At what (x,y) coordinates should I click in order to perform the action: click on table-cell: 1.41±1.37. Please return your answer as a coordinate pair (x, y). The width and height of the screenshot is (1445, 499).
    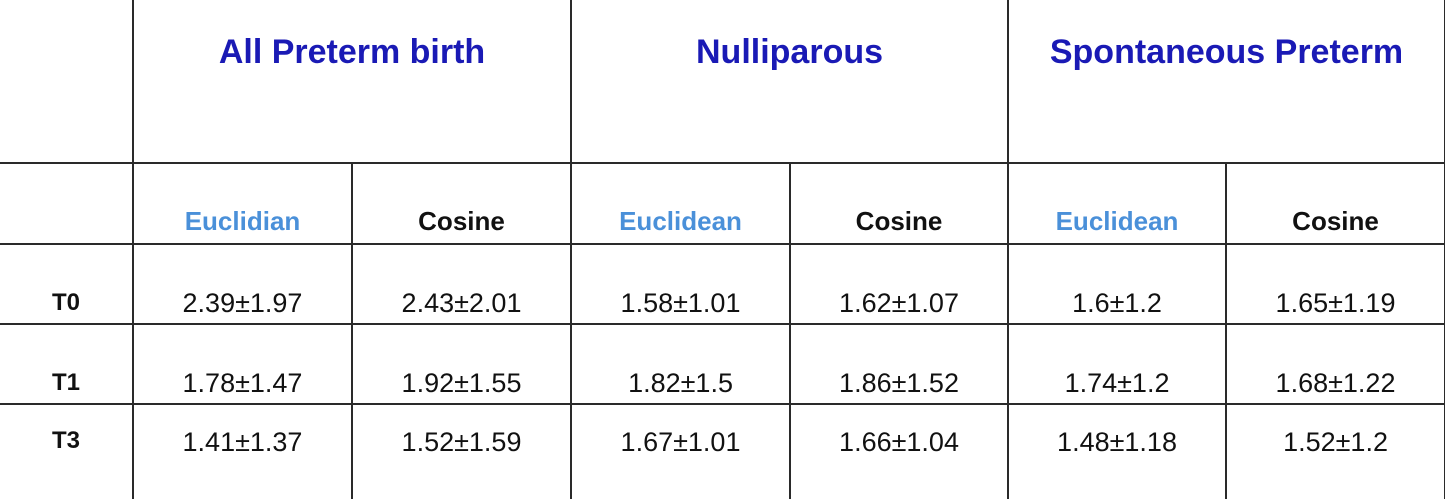
    Looking at the image, I should click on (242, 451).